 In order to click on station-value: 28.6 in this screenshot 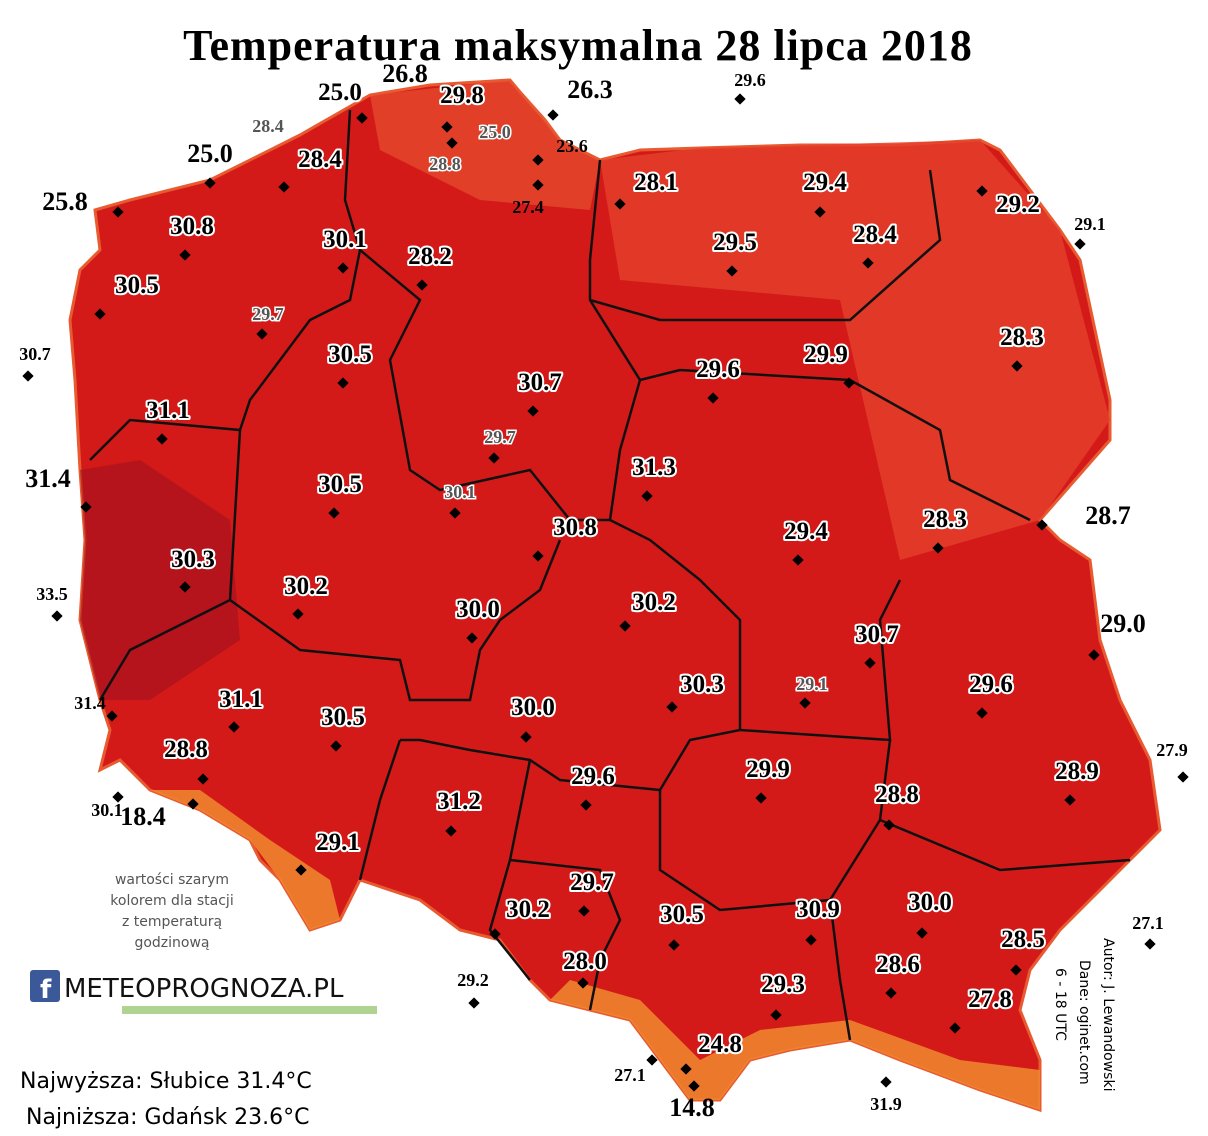, I will do `click(898, 964)`.